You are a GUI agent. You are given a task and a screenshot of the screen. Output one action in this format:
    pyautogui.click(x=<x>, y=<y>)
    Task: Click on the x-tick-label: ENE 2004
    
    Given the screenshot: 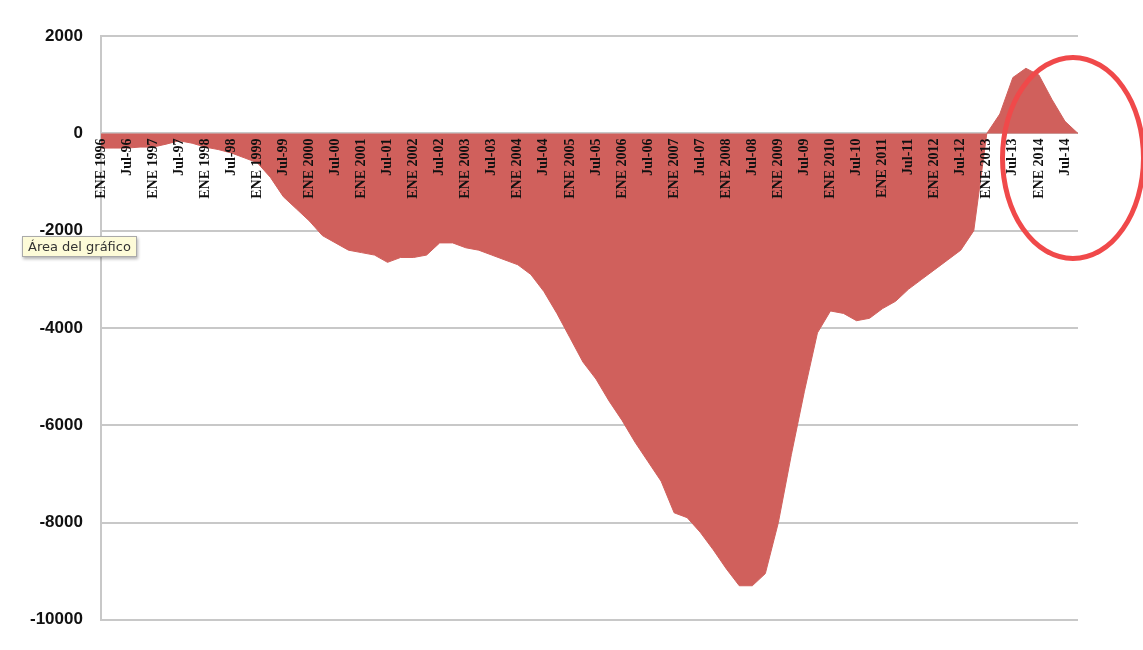 What is the action you would take?
    pyautogui.click(x=517, y=168)
    